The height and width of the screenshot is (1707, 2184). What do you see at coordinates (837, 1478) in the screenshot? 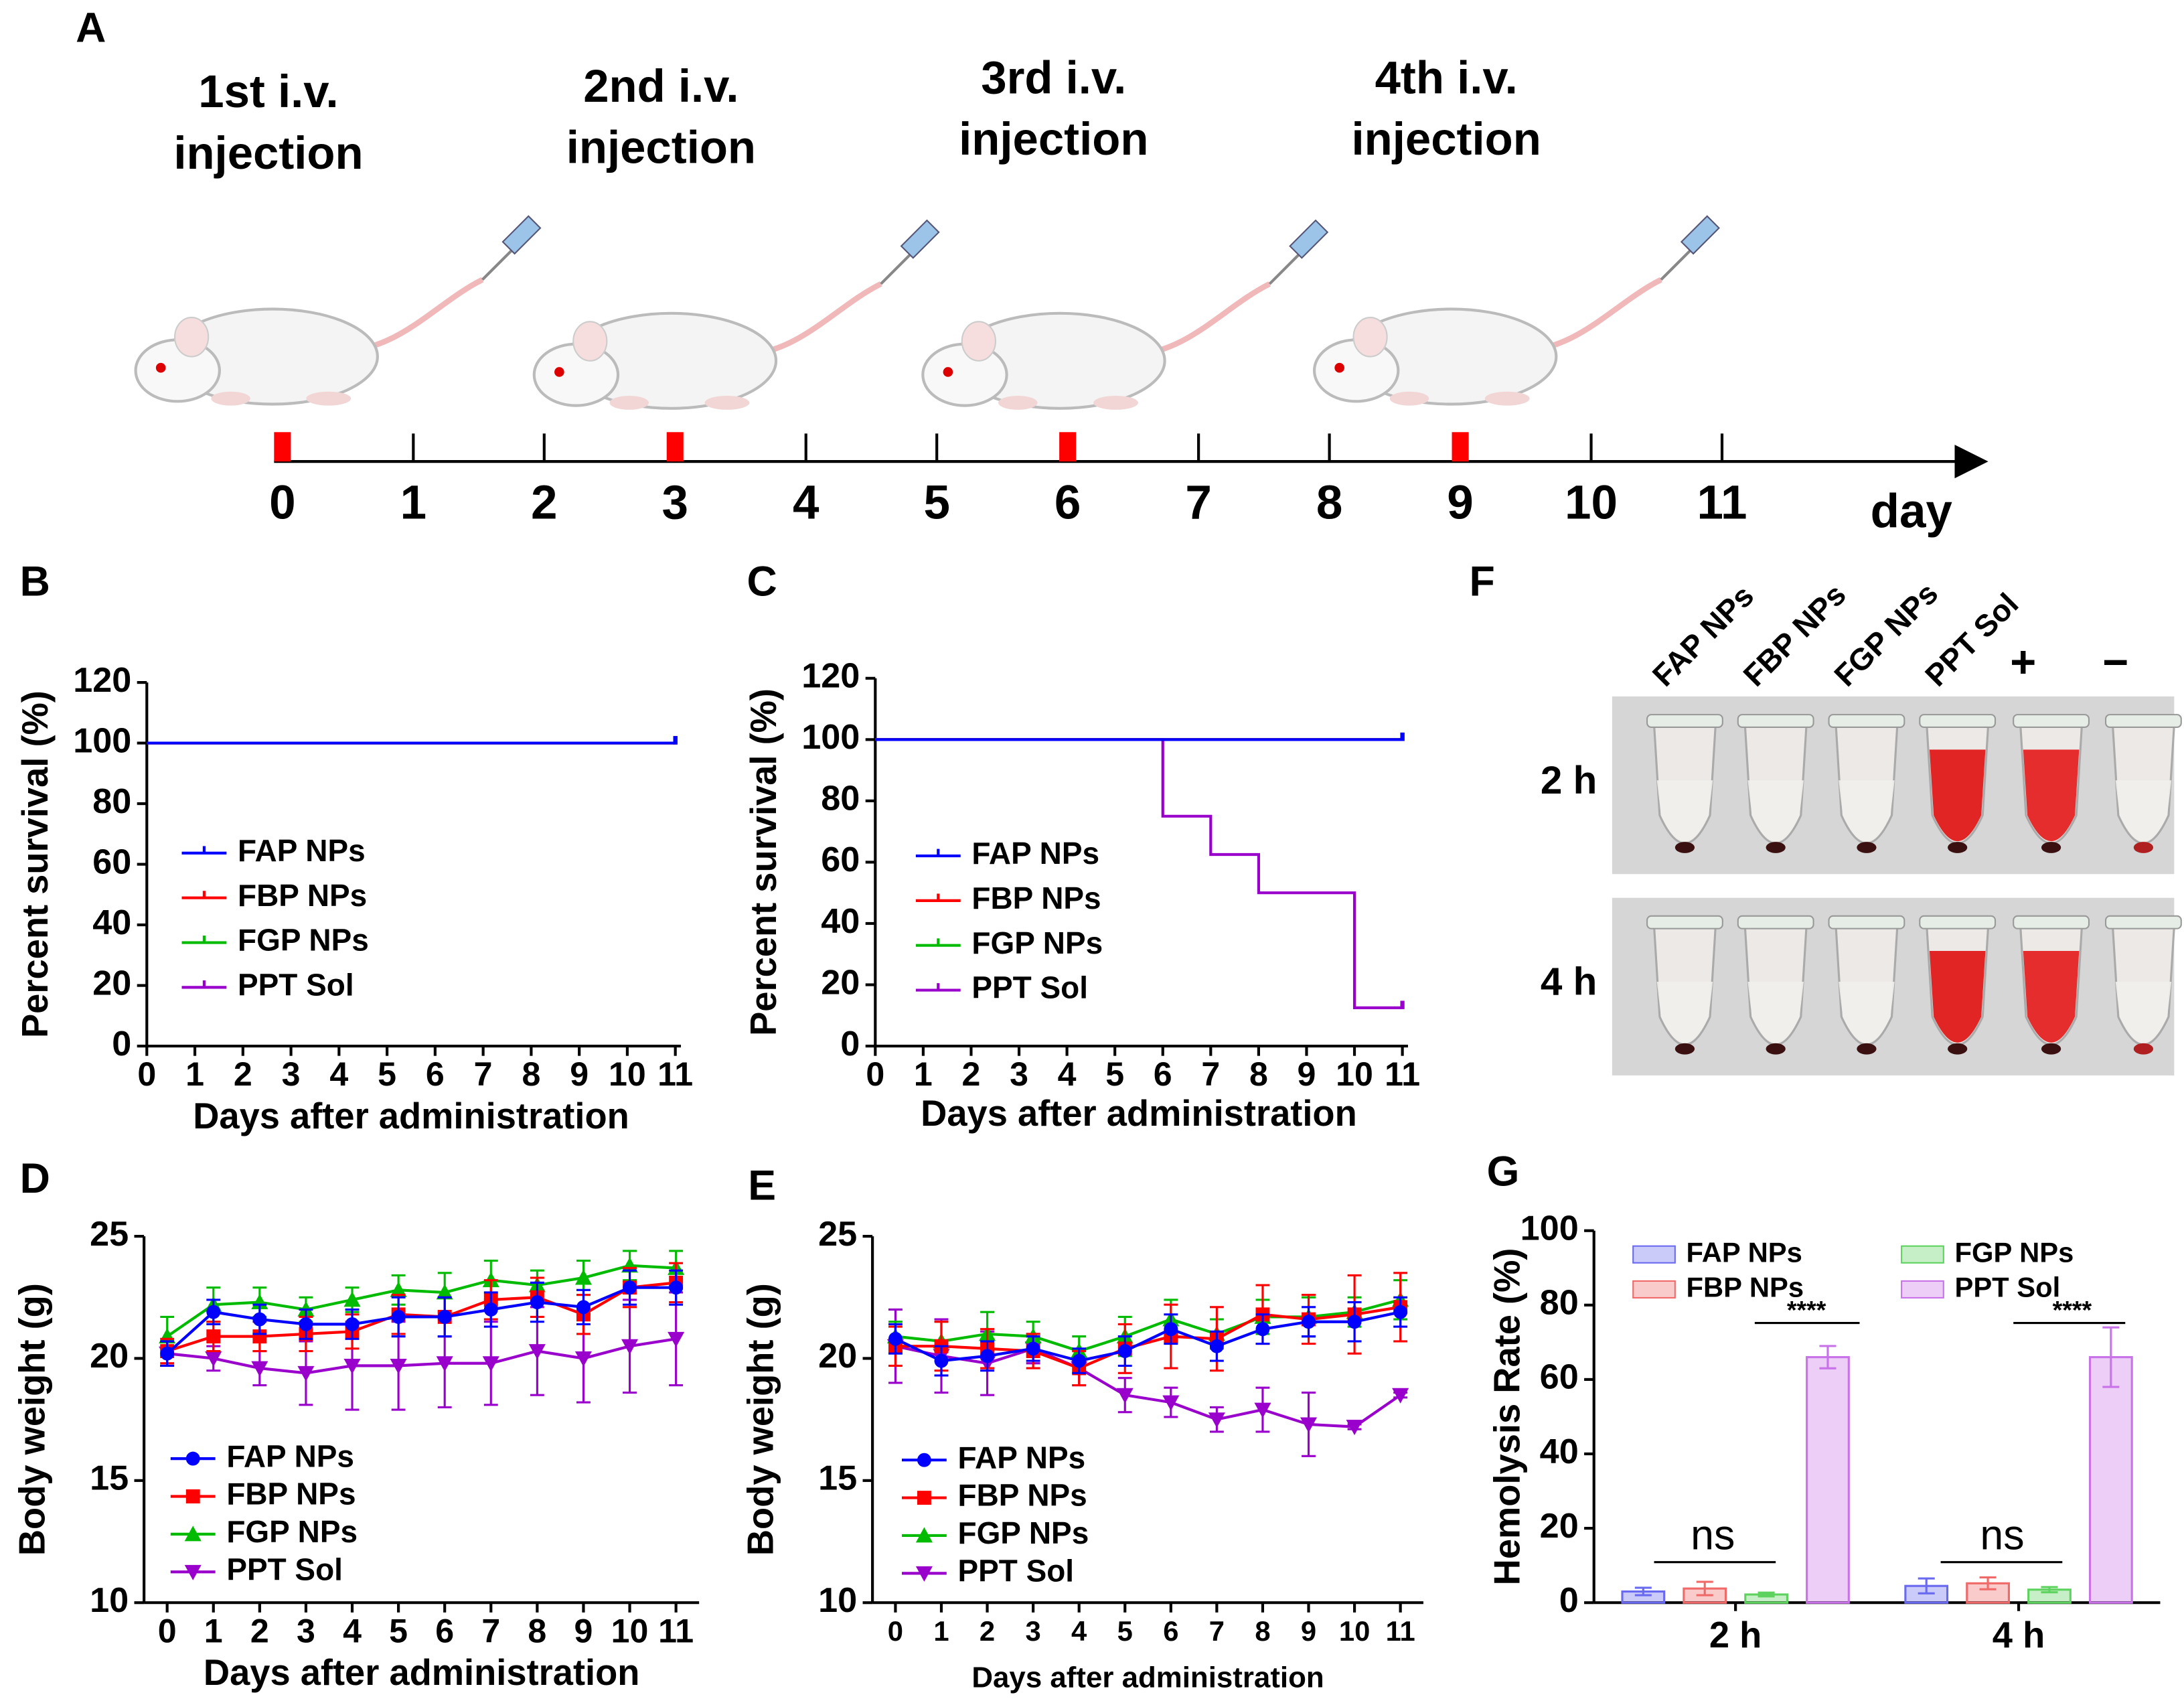
I see `y-tick-label: 15` at bounding box center [837, 1478].